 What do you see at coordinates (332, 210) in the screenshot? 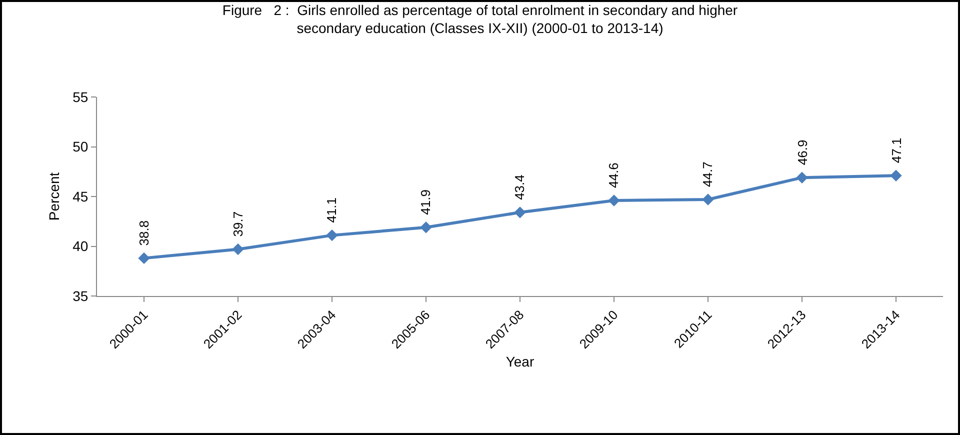
I see `data-label: 41.1` at bounding box center [332, 210].